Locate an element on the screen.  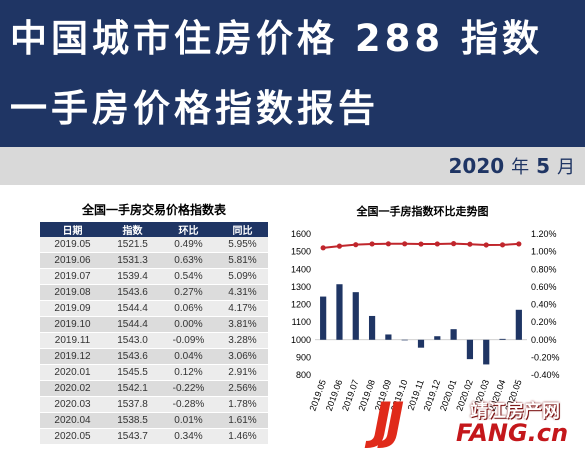
right-axis-tick-label: 0.20% is located at coordinates (544, 322).